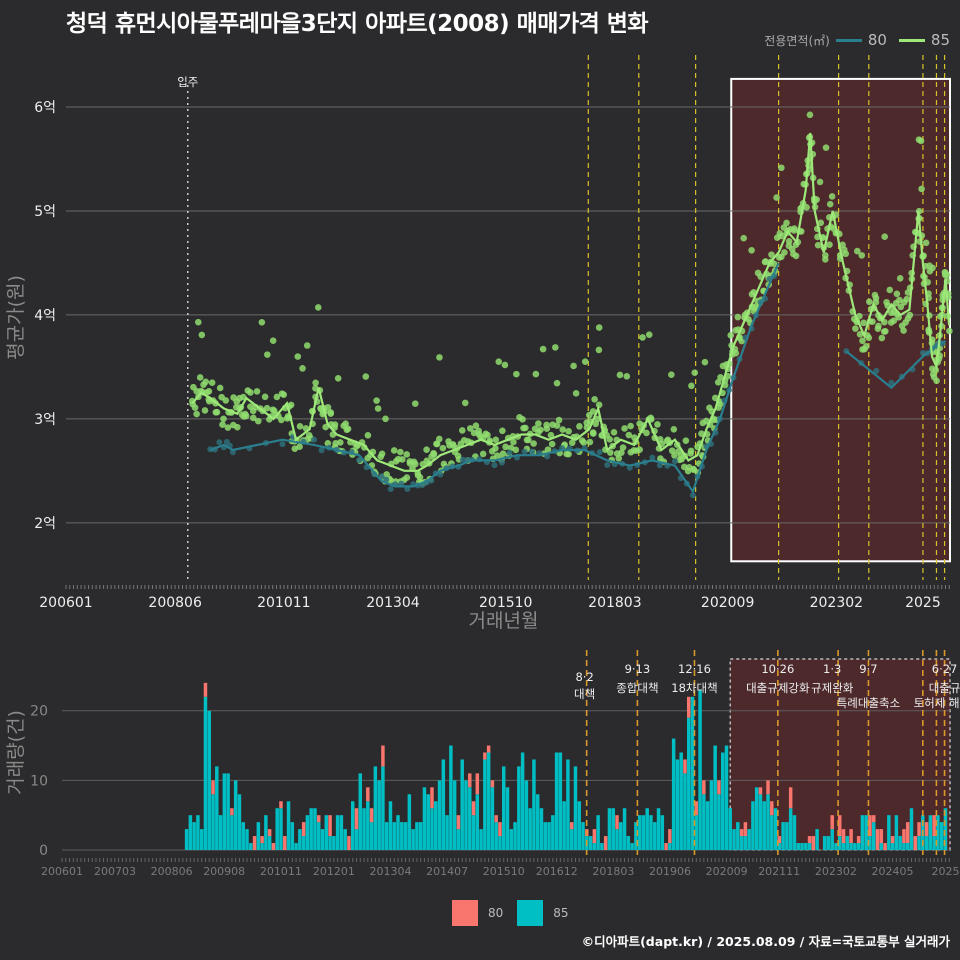 This screenshot has width=960, height=960. What do you see at coordinates (944, 688) in the screenshot?
I see `policy-name-label: 대출규` at bounding box center [944, 688].